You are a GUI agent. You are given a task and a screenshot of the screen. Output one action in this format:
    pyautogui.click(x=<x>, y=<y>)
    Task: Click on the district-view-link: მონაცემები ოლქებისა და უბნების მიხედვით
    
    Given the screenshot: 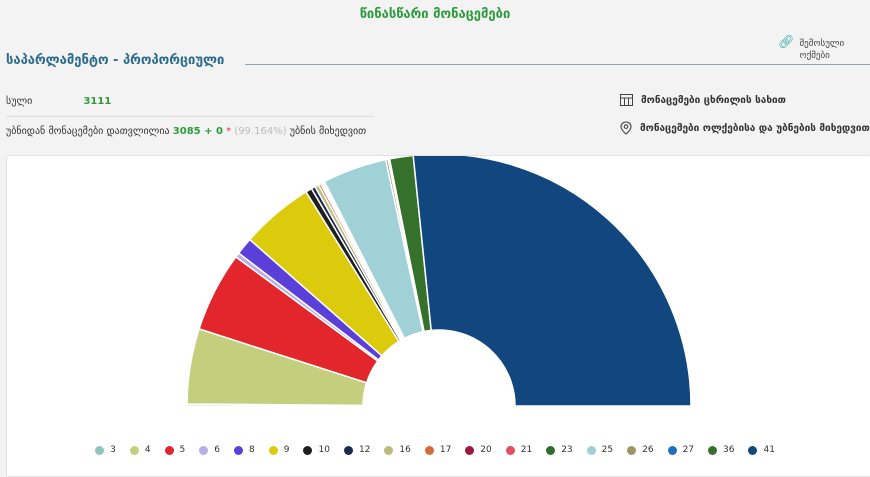 What is the action you would take?
    pyautogui.click(x=745, y=128)
    